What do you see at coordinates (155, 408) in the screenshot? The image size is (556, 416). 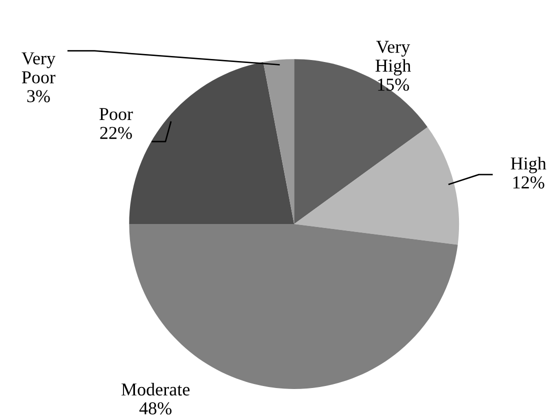 I see `data-label: 48%` at bounding box center [155, 408].